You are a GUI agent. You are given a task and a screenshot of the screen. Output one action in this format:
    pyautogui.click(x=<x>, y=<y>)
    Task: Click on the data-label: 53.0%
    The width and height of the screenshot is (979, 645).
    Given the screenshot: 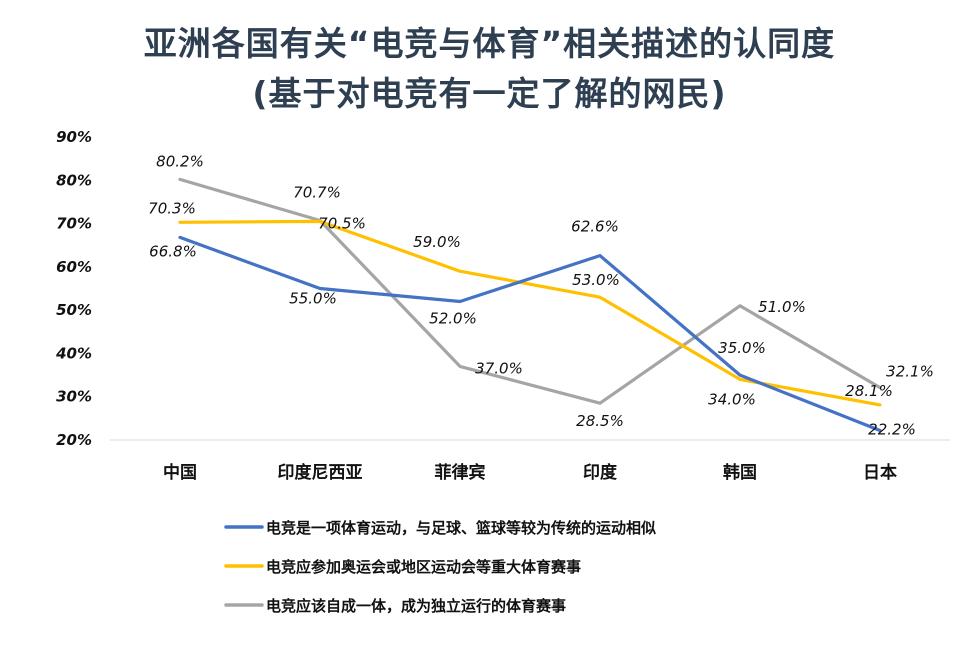 What is the action you would take?
    pyautogui.click(x=596, y=280)
    